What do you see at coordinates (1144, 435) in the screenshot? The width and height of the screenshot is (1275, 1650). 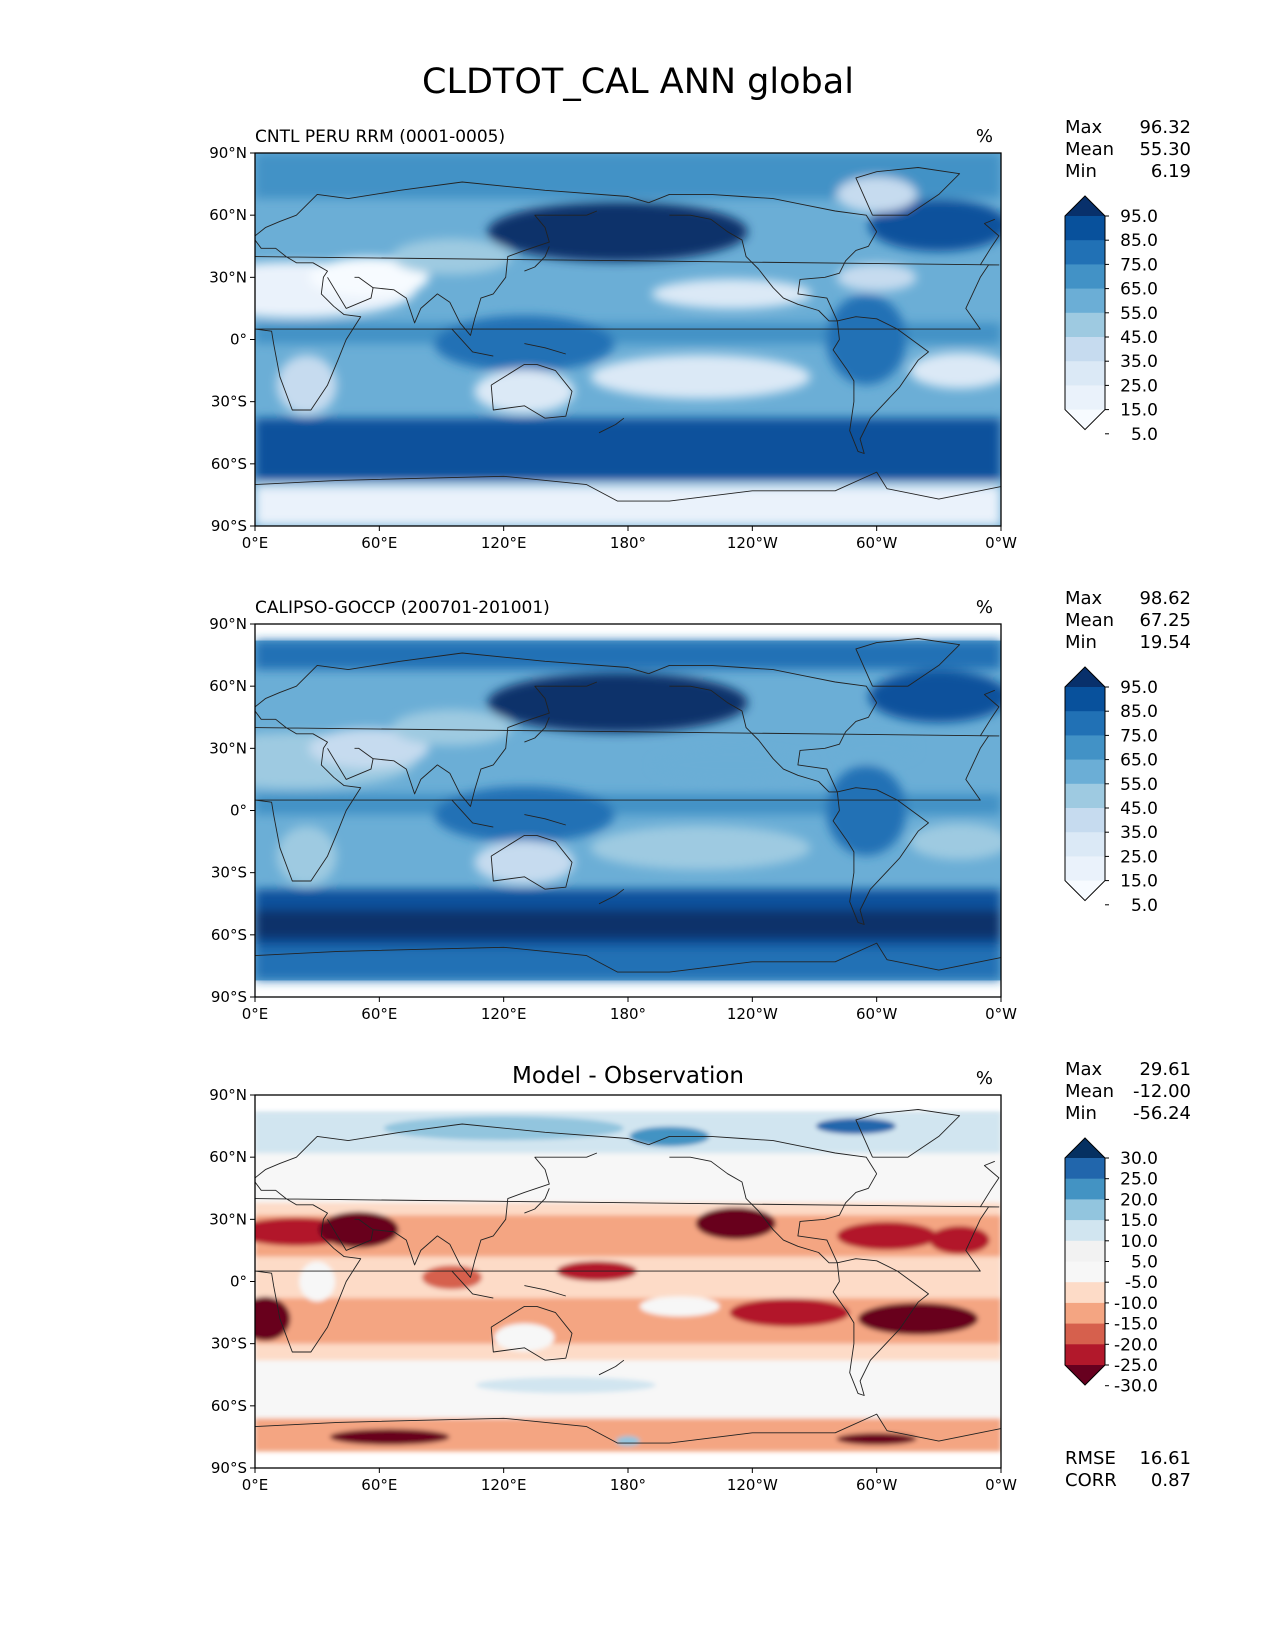 I see `colorbar-label: 5.0` at bounding box center [1144, 435].